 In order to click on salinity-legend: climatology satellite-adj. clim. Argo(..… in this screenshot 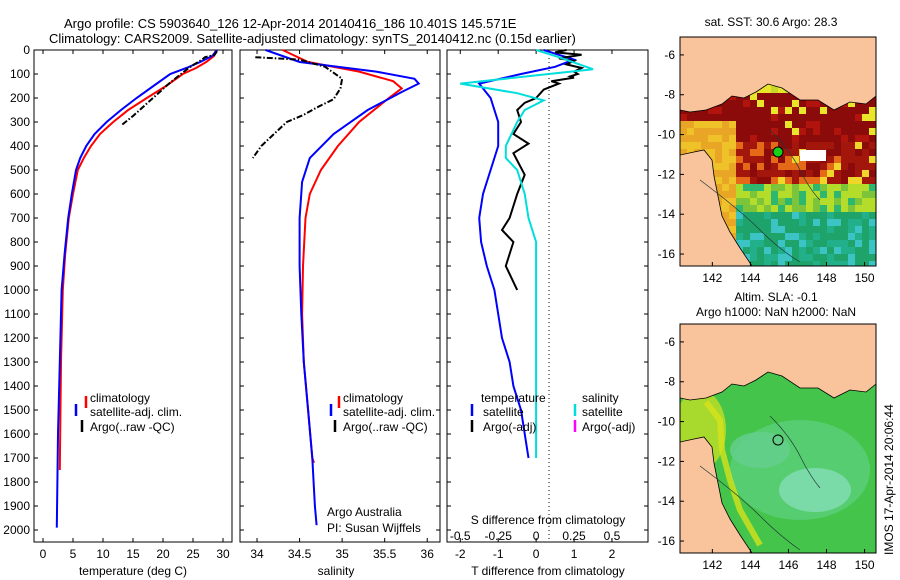, I will do `click(382, 412)`.